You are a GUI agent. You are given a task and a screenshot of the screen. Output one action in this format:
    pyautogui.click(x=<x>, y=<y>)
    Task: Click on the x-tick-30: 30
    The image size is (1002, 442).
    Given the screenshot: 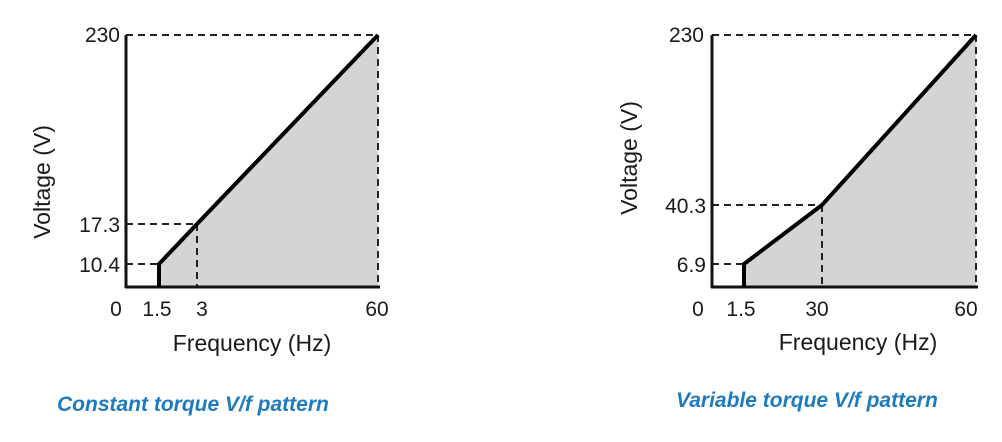 What is the action you would take?
    pyautogui.click(x=816, y=309)
    